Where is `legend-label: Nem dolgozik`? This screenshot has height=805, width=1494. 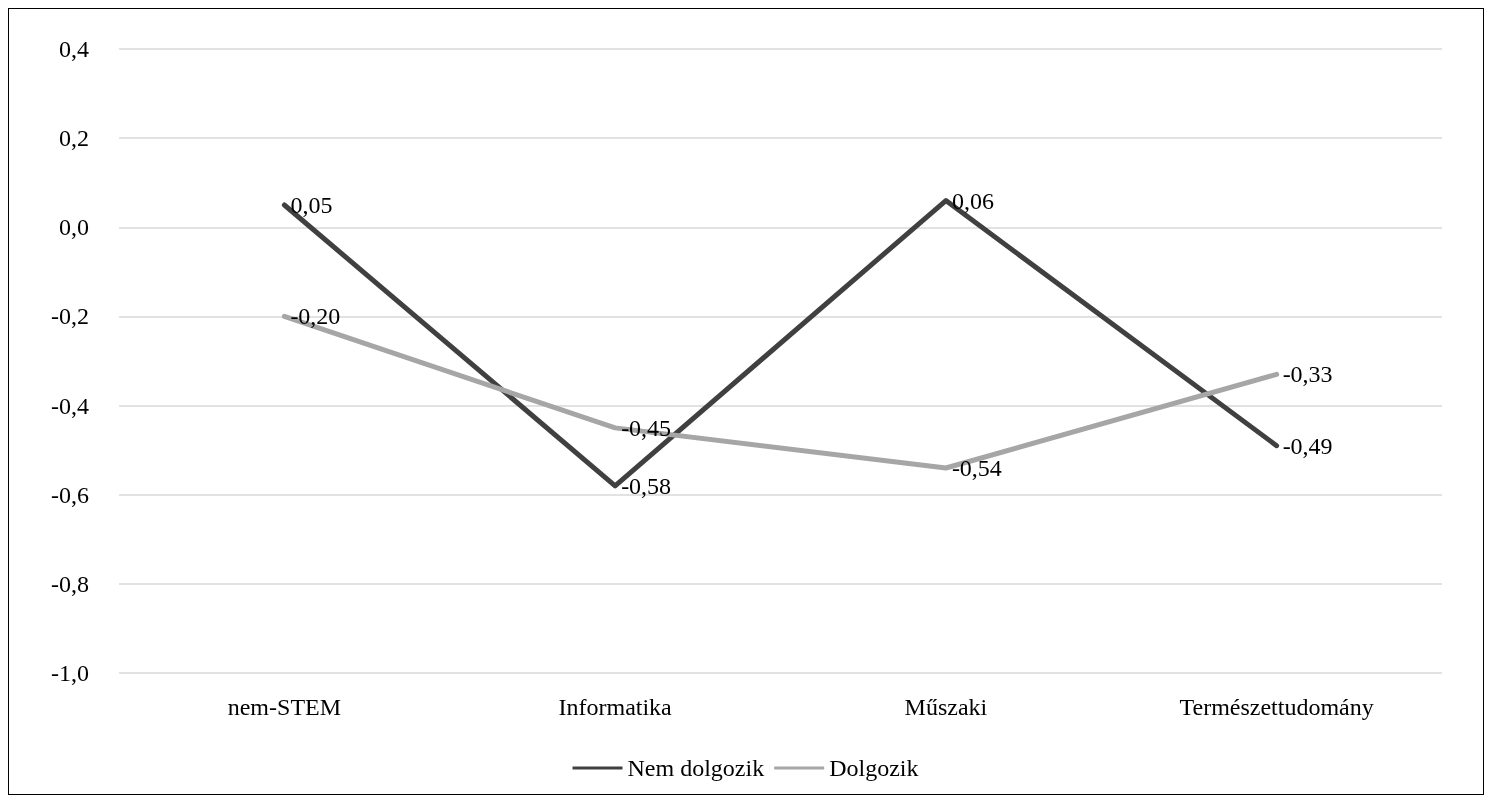 legend-label: Nem dolgozik is located at coordinates (696, 768).